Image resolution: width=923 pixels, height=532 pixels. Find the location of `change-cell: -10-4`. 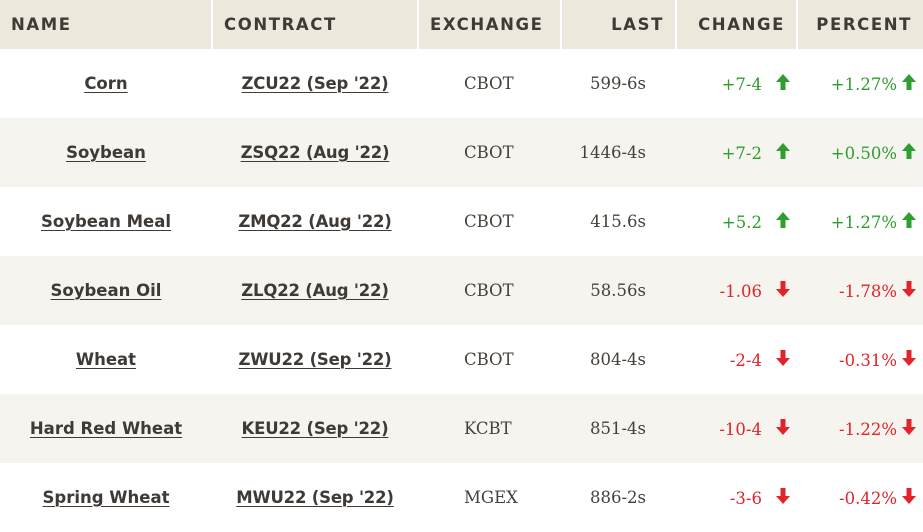

change-cell: -10-4 is located at coordinates (736, 428).